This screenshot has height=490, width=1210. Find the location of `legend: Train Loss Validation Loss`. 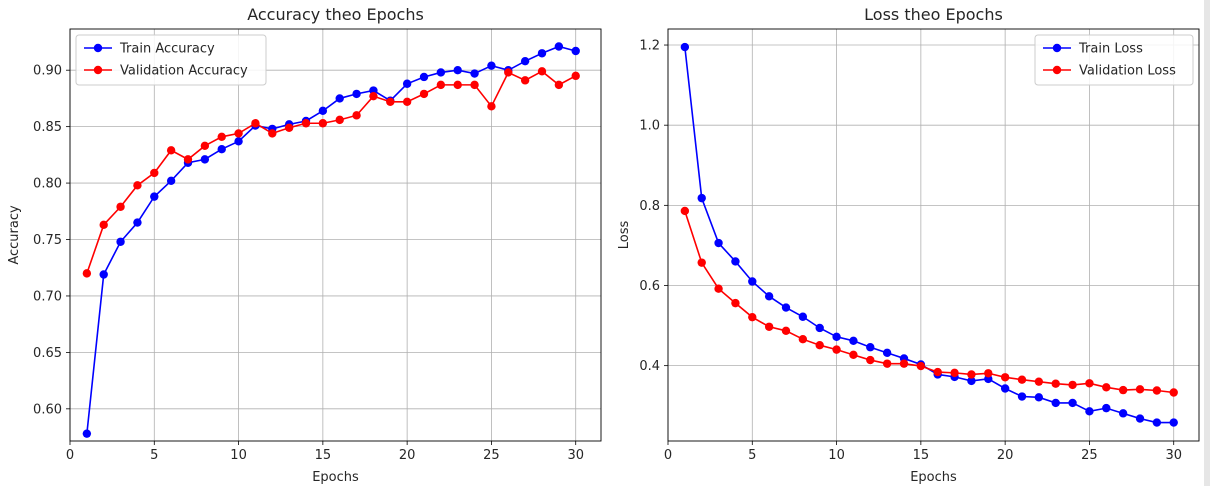

legend: Train Loss Validation Loss is located at coordinates (1114, 60).